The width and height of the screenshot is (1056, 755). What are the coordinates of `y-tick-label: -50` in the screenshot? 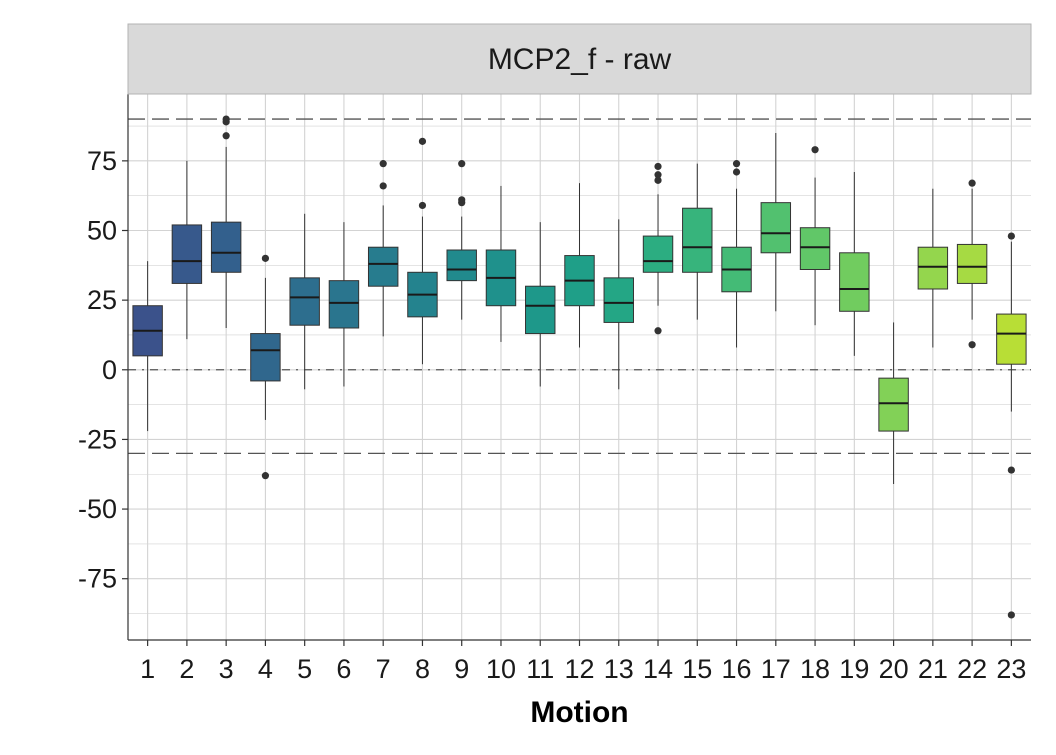 It's located at (97, 509).